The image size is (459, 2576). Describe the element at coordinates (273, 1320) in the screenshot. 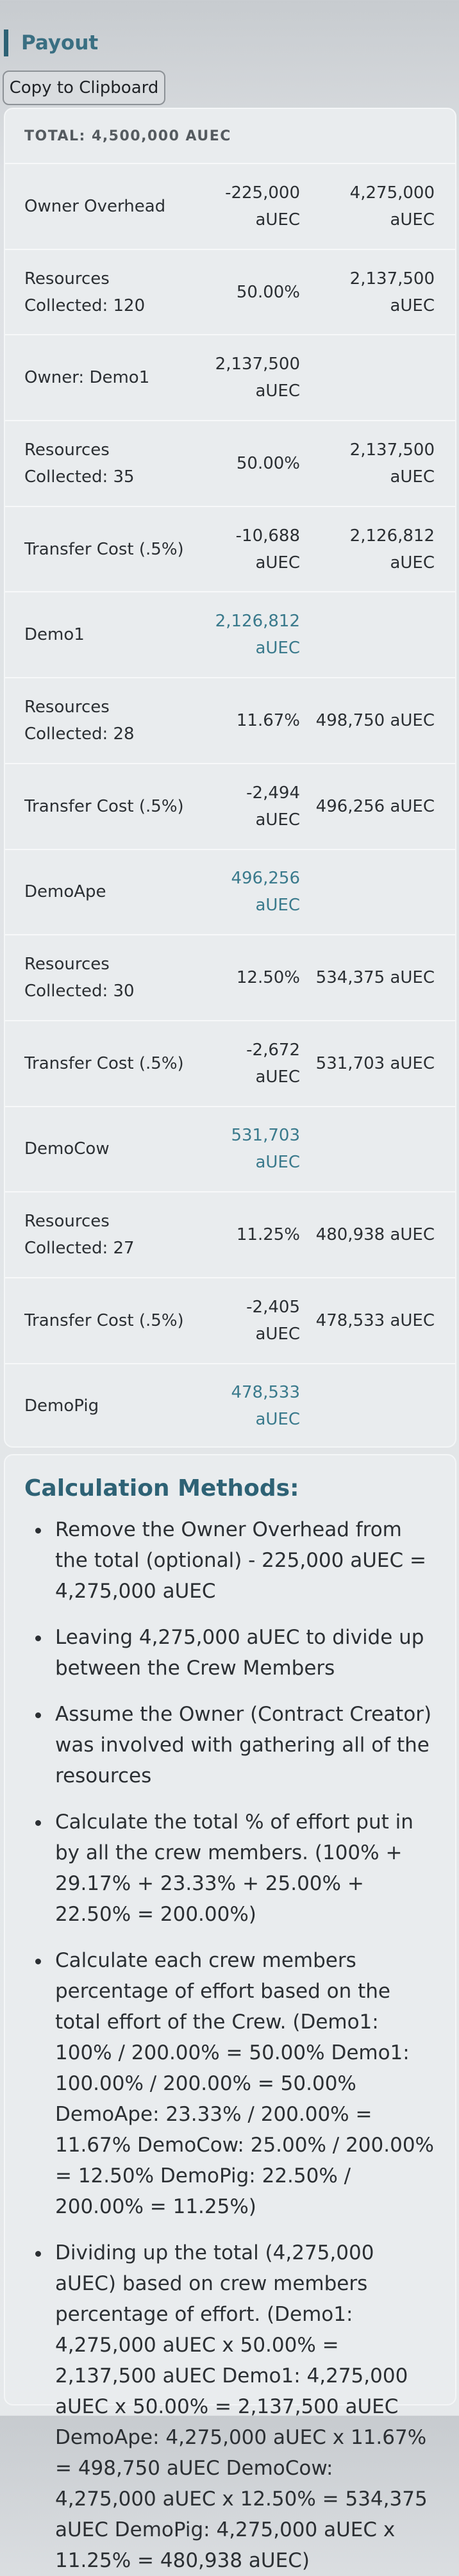

I see `row-amount: -2,405 aUEC` at that location.